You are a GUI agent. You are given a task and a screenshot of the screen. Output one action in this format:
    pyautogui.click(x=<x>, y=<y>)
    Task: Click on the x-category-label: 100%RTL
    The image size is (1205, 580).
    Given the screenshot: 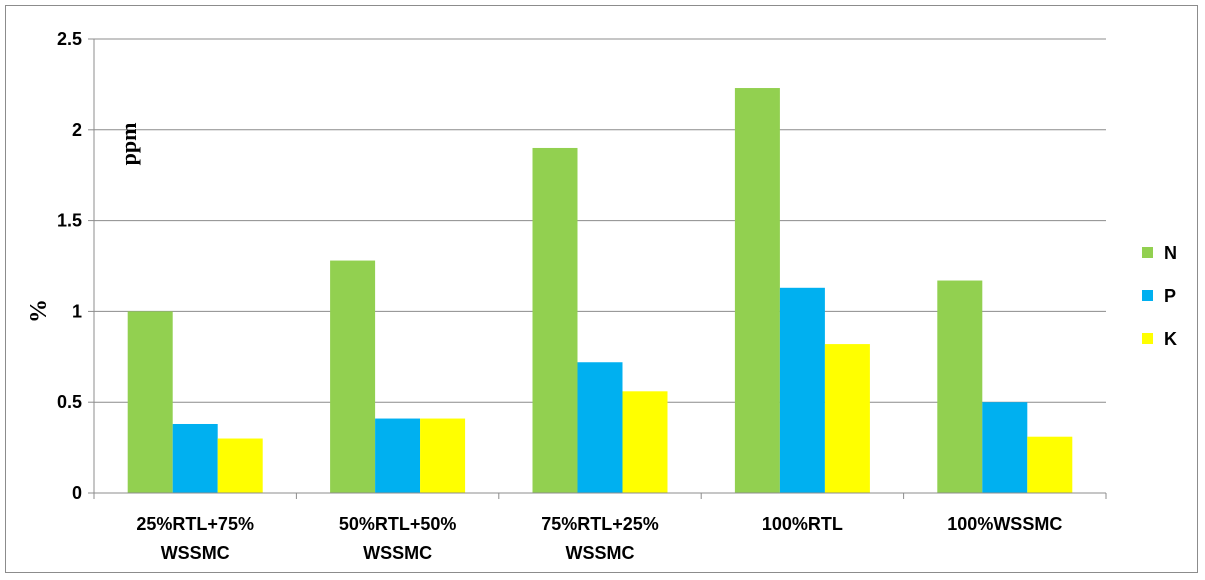 What is the action you would take?
    pyautogui.click(x=802, y=524)
    